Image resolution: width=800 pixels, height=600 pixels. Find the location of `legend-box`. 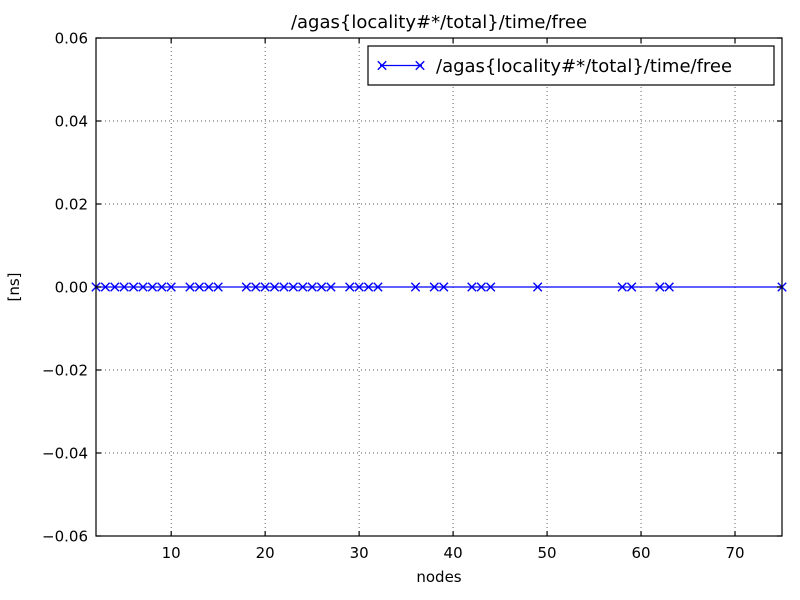

legend-box is located at coordinates (571, 65).